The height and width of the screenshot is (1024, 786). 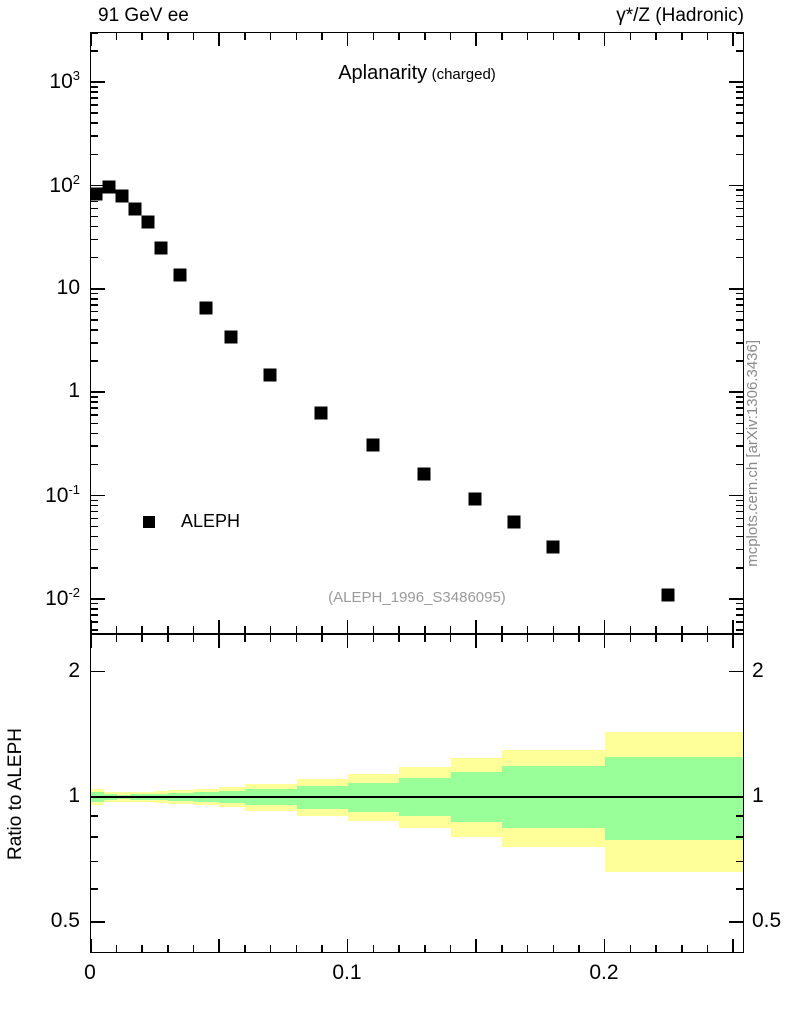 What do you see at coordinates (62, 598) in the screenshot?
I see `y-axis-tick-label: 10-2` at bounding box center [62, 598].